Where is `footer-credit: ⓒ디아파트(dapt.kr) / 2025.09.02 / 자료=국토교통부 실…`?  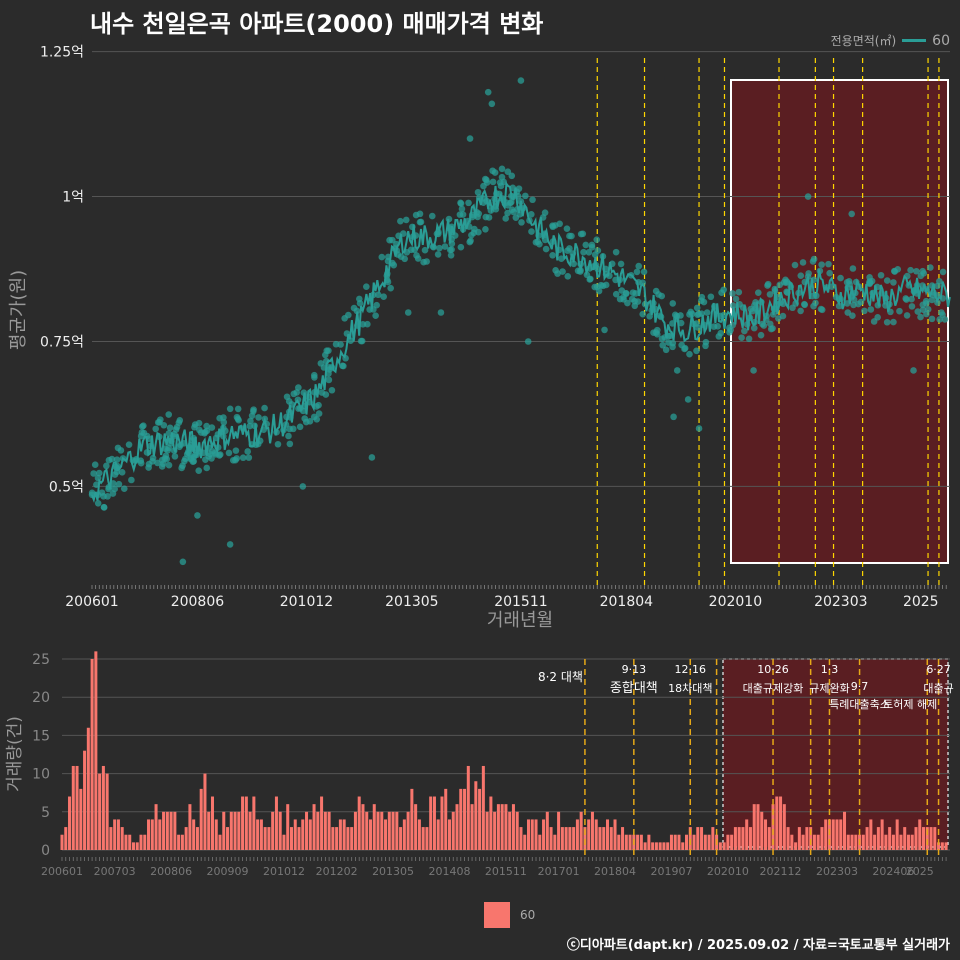 footer-credit: ⓒ디아파트(dapt.kr) / 2025.09.02 / 자료=국토교통부 실… is located at coordinates (758, 945).